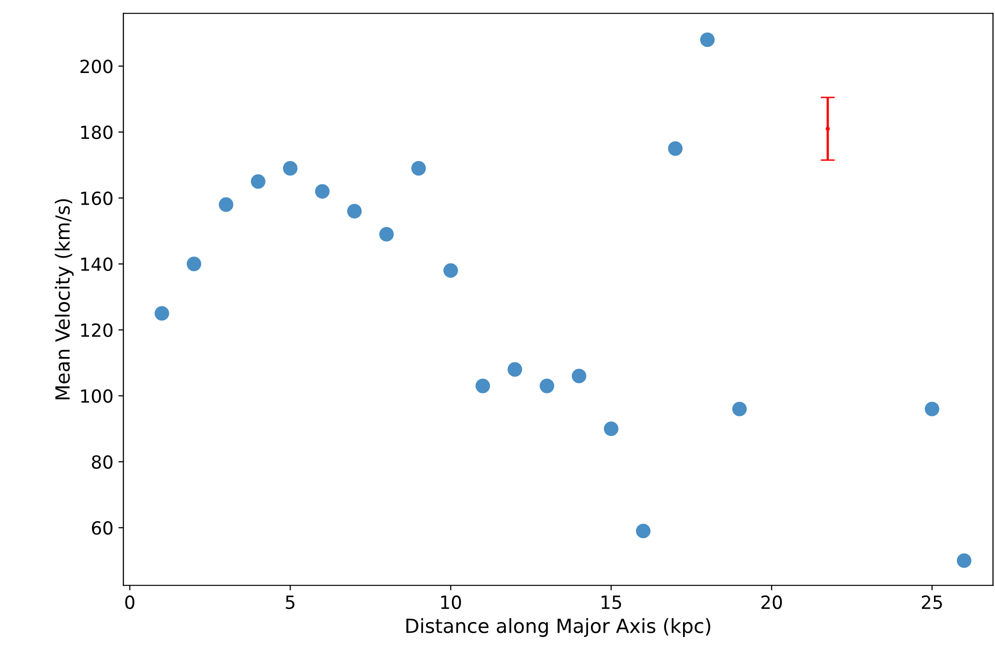 This screenshot has height=669, width=995. I want to click on x-tick-label: 15, so click(612, 603).